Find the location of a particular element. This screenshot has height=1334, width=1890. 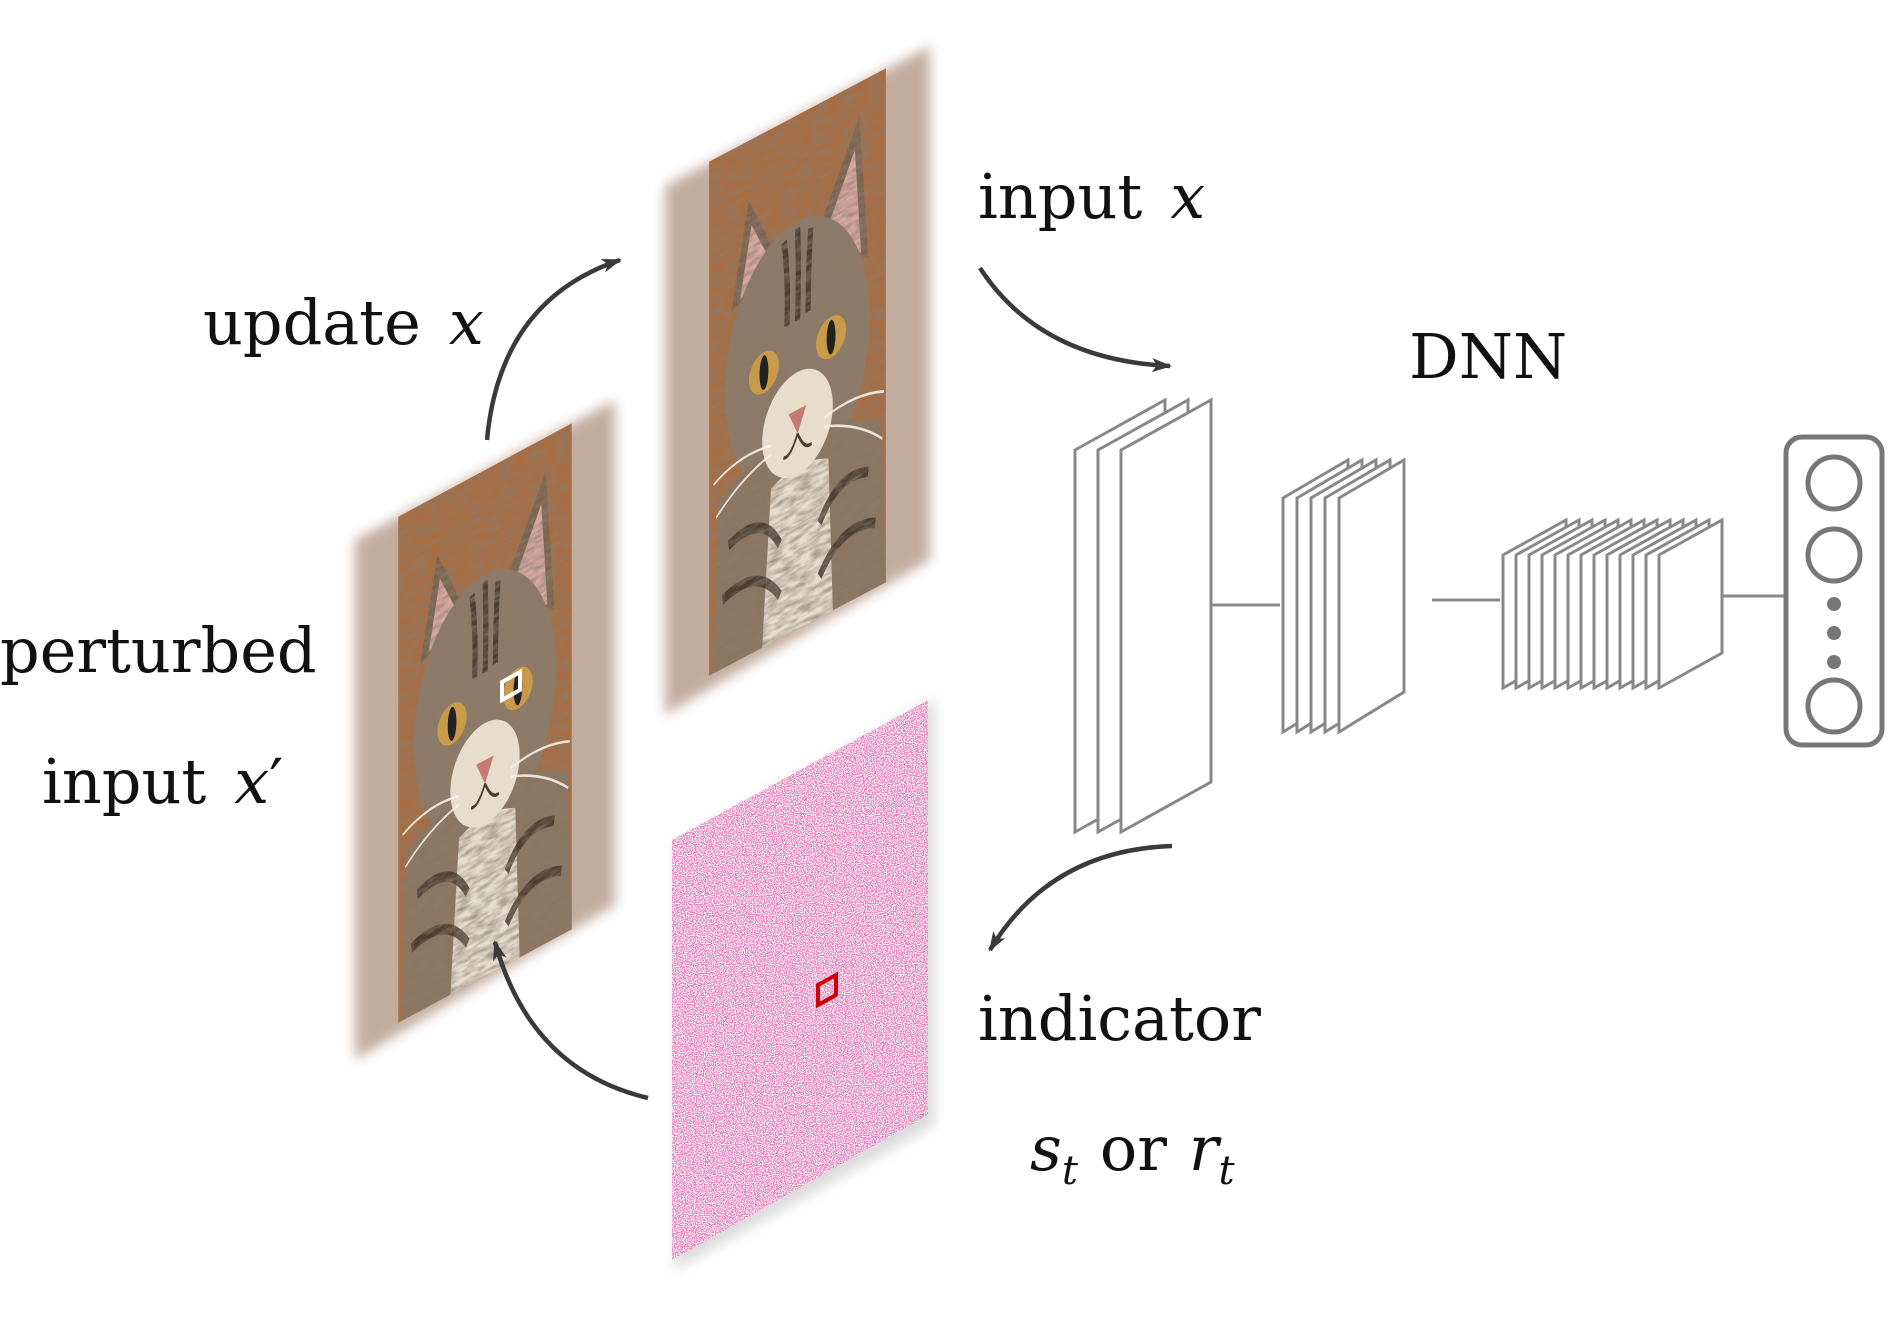

indicator-map is located at coordinates (803, 985).